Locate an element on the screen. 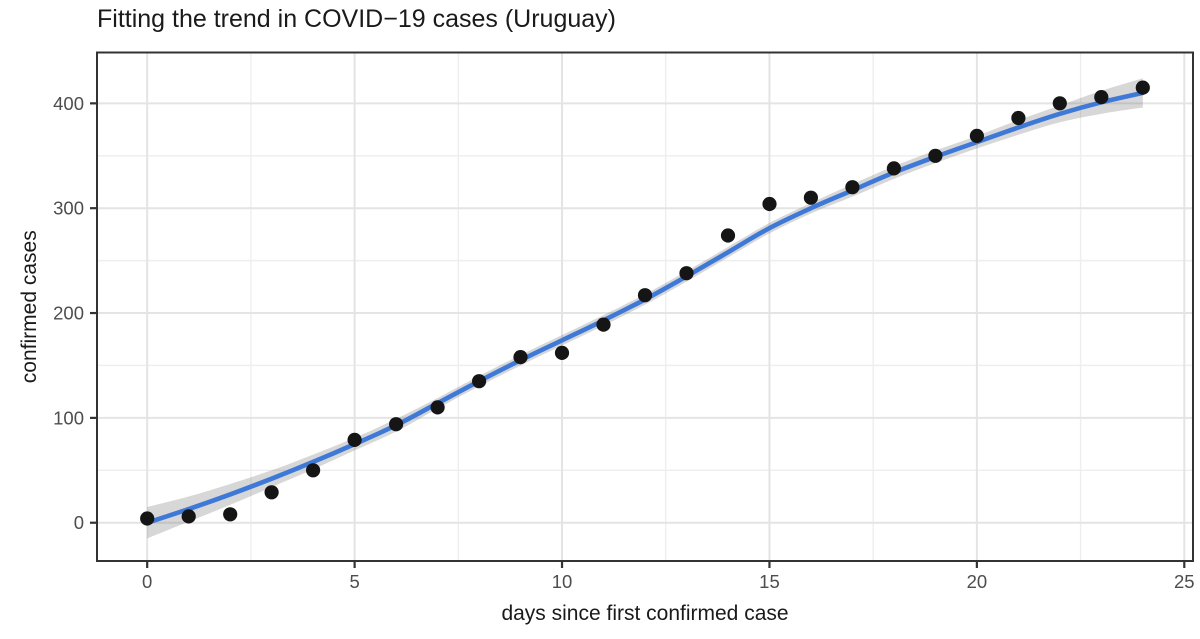 The width and height of the screenshot is (1200, 639). y-tick-label: 200 is located at coordinates (68, 313).